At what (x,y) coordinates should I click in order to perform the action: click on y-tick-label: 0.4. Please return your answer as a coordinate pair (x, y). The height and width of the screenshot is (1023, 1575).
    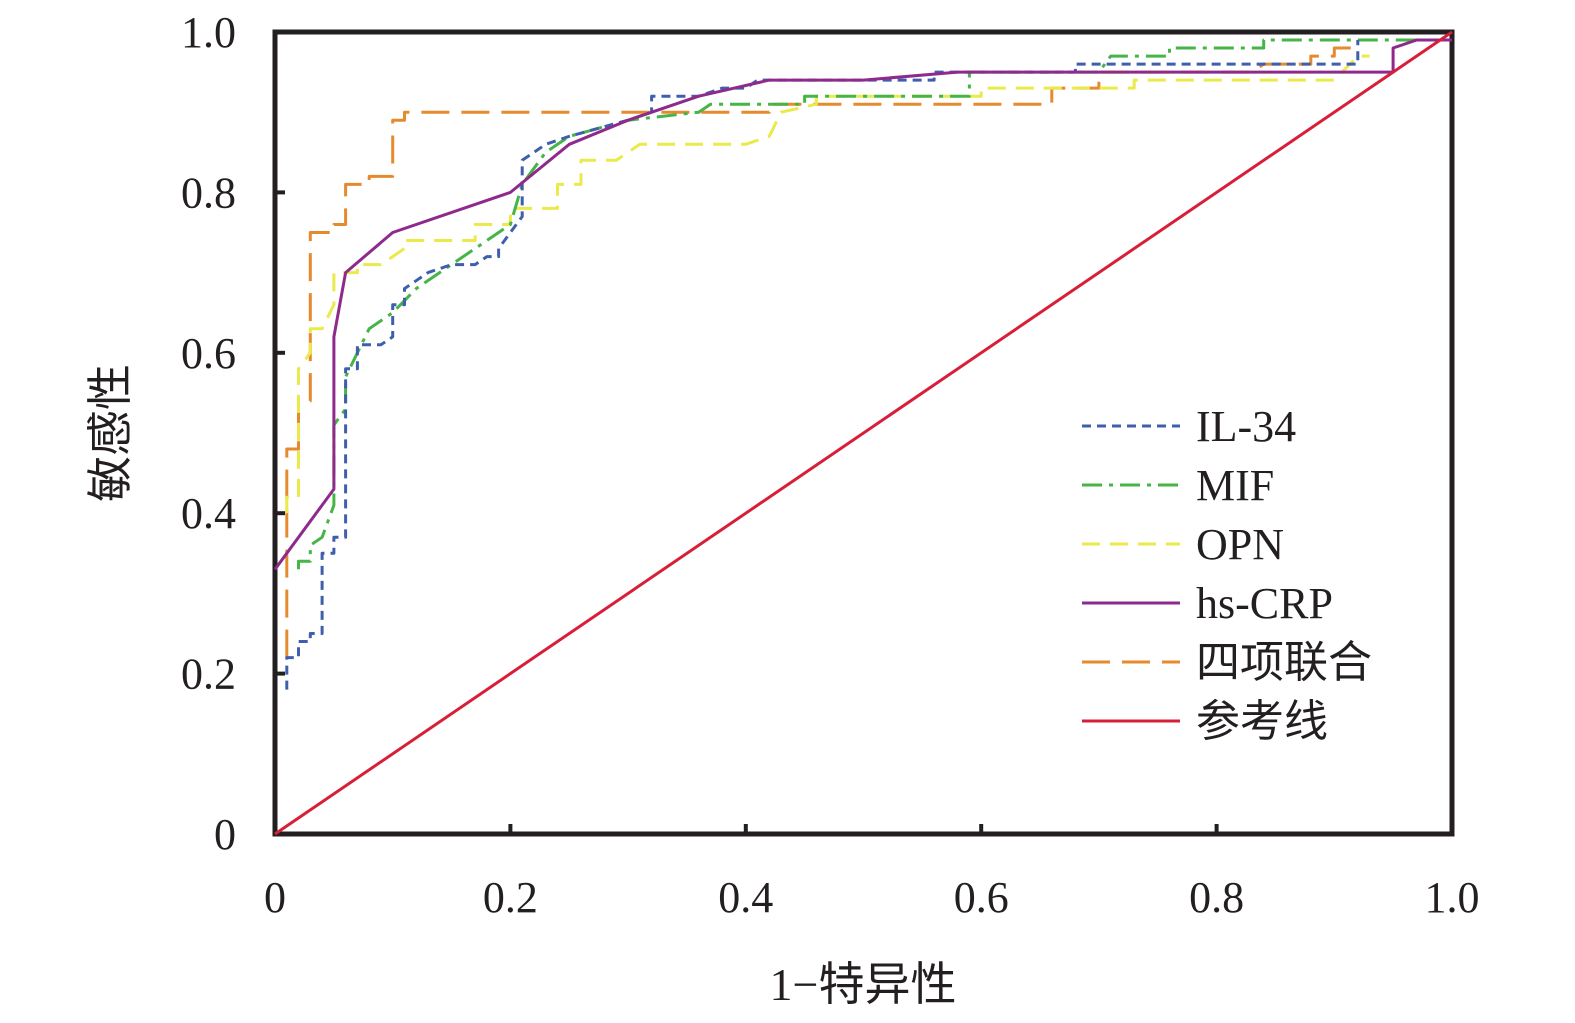
    Looking at the image, I should click on (208, 513).